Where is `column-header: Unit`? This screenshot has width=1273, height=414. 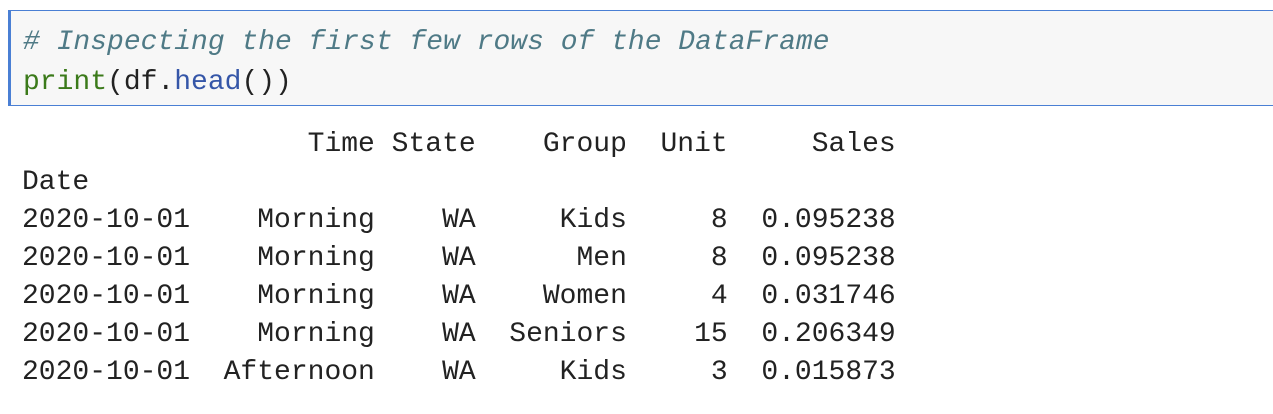
column-header: Unit is located at coordinates (694, 144).